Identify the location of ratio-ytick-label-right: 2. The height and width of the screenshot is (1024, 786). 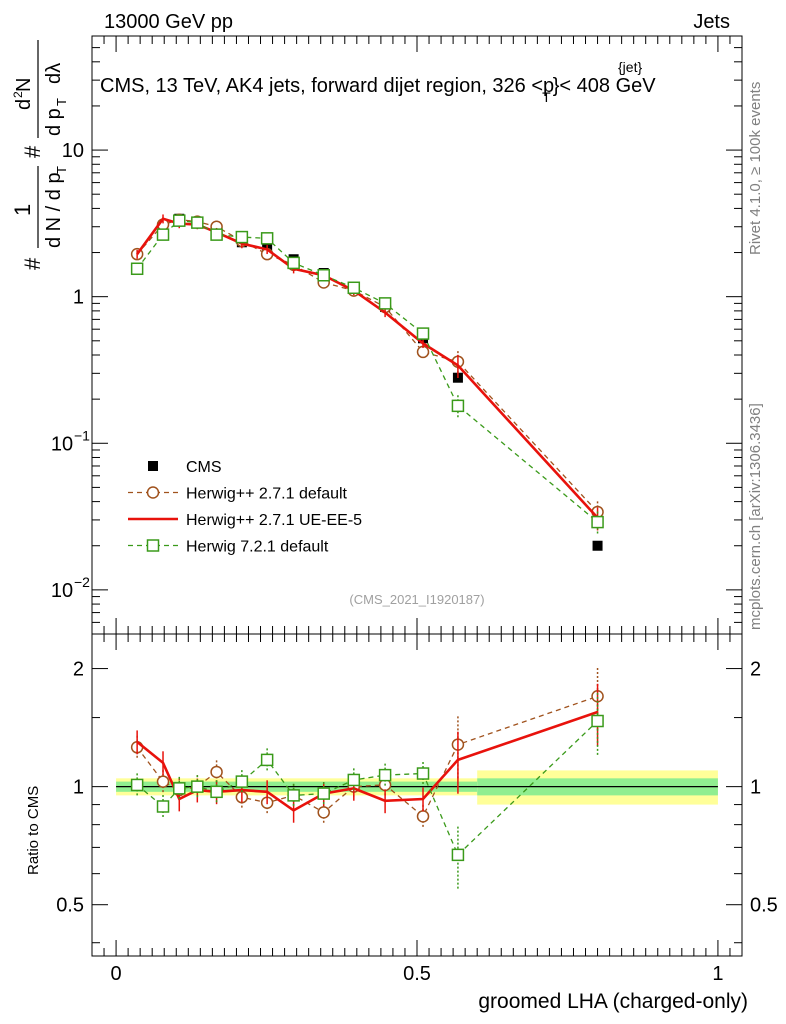
(755, 670).